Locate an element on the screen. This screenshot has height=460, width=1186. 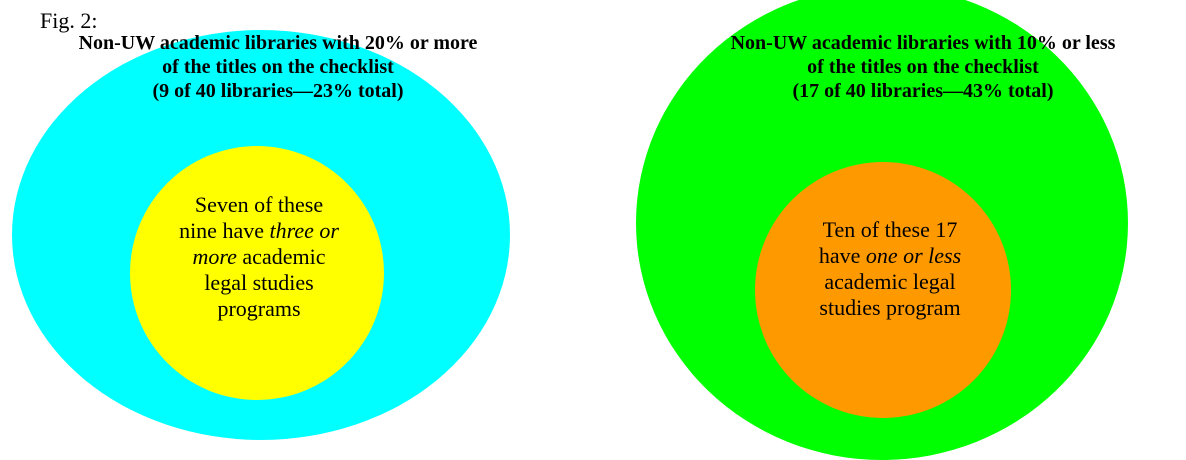
figure-label: Fig. 2: is located at coordinates (69, 20).